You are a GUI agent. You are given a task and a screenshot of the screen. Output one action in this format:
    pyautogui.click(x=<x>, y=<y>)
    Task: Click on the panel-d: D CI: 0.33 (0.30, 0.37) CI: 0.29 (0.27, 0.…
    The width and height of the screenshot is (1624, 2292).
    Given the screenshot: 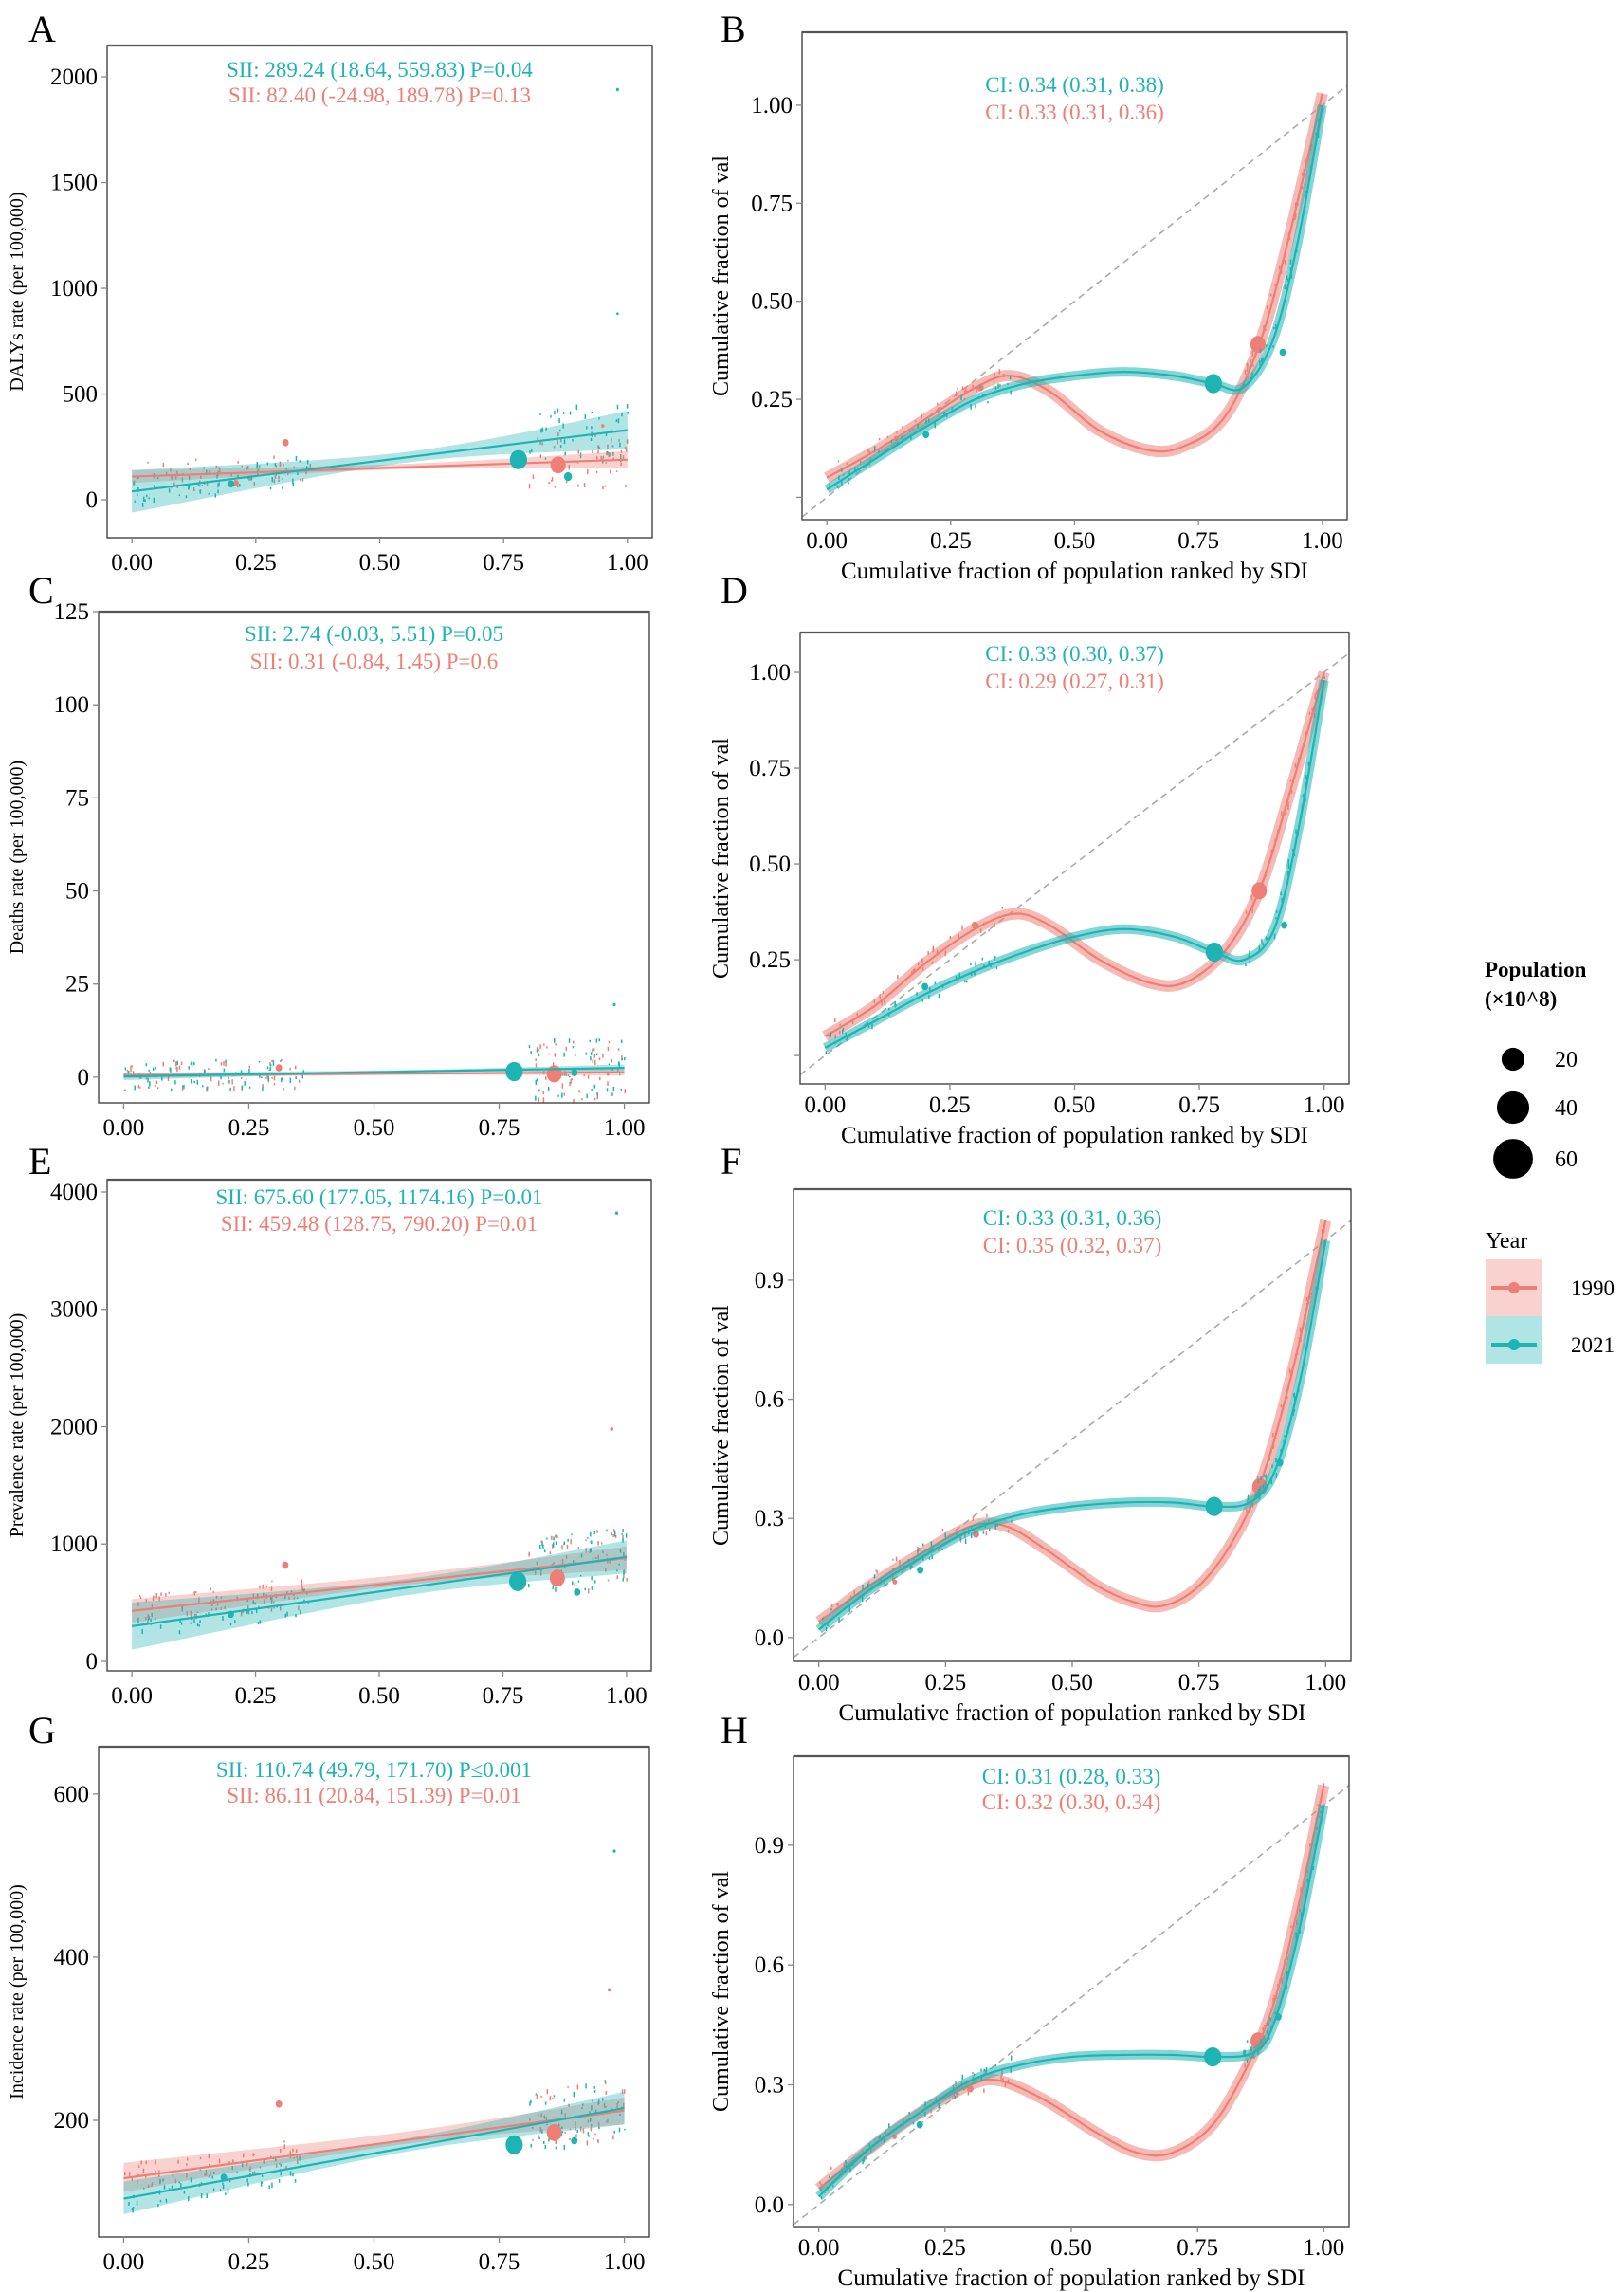 What is the action you would take?
    pyautogui.click(x=1029, y=858)
    